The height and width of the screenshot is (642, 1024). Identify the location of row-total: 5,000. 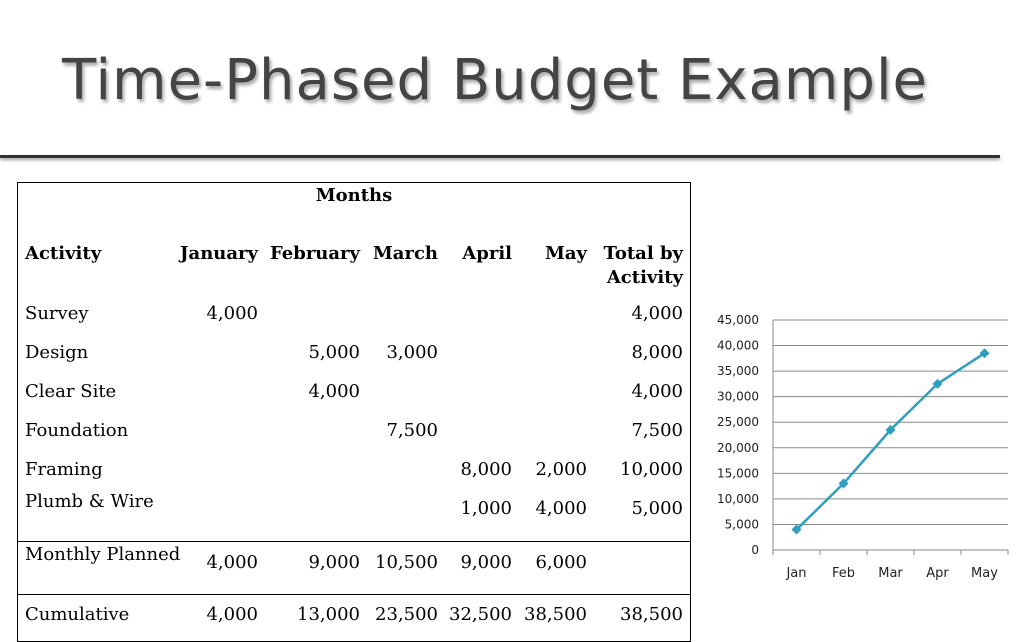
(657, 508).